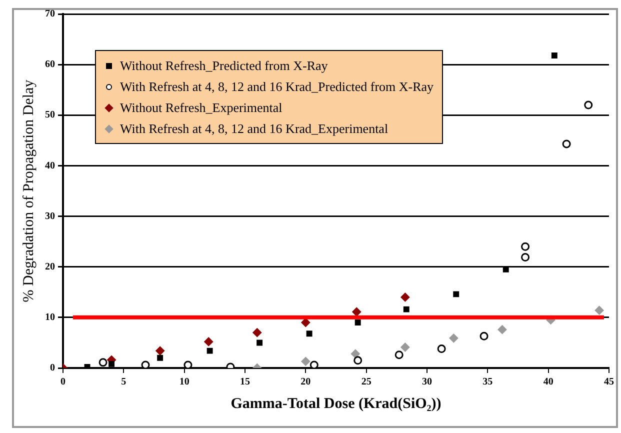 The width and height of the screenshot is (621, 433). I want to click on x-tick-label: 35, so click(487, 382).